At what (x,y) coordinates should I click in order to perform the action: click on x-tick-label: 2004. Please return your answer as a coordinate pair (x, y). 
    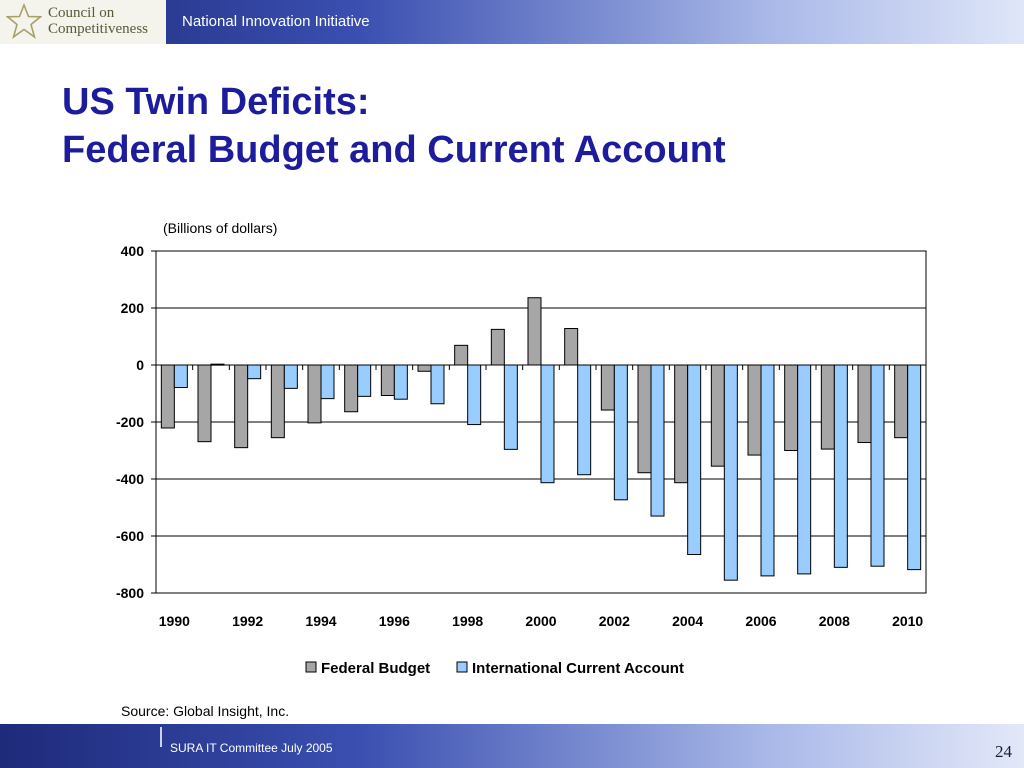
    Looking at the image, I should click on (687, 621).